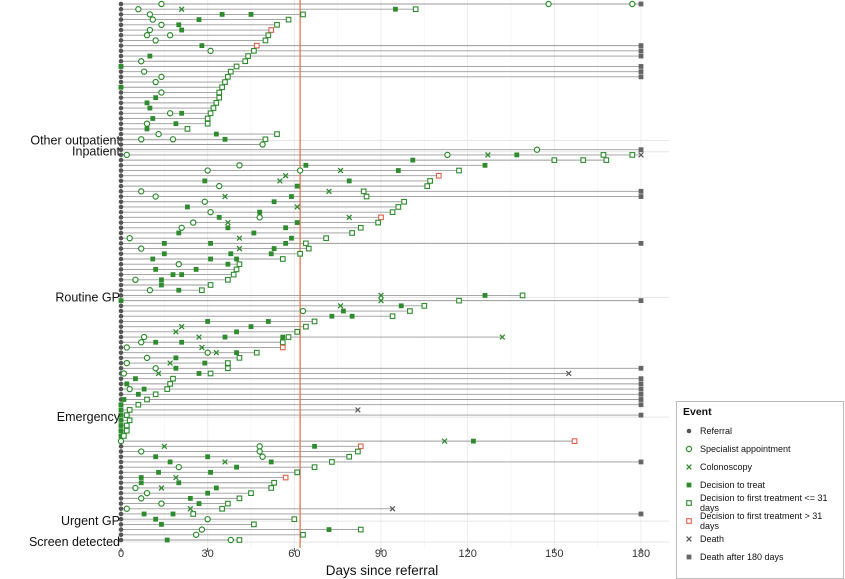  What do you see at coordinates (568, 373) in the screenshot?
I see `death-point` at bounding box center [568, 373].